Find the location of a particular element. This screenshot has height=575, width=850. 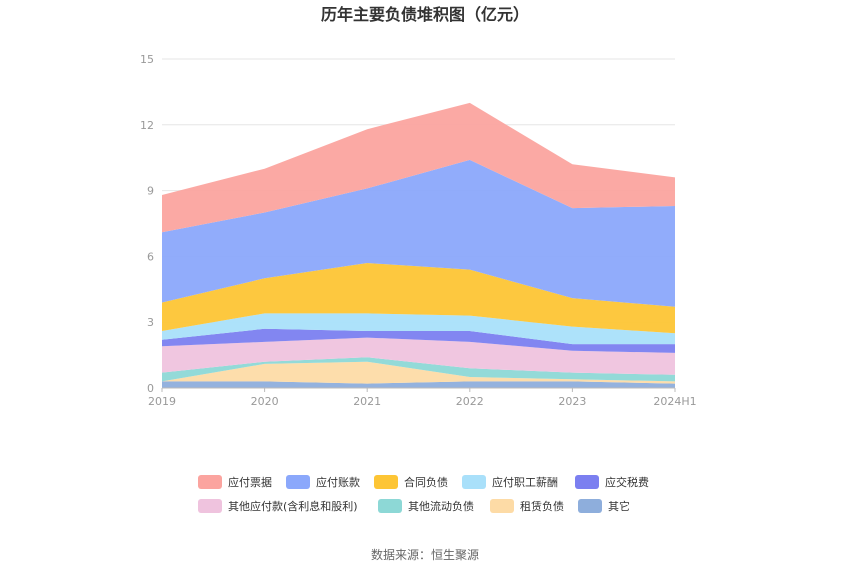

y-tick-label: 12 is located at coordinates (147, 125).